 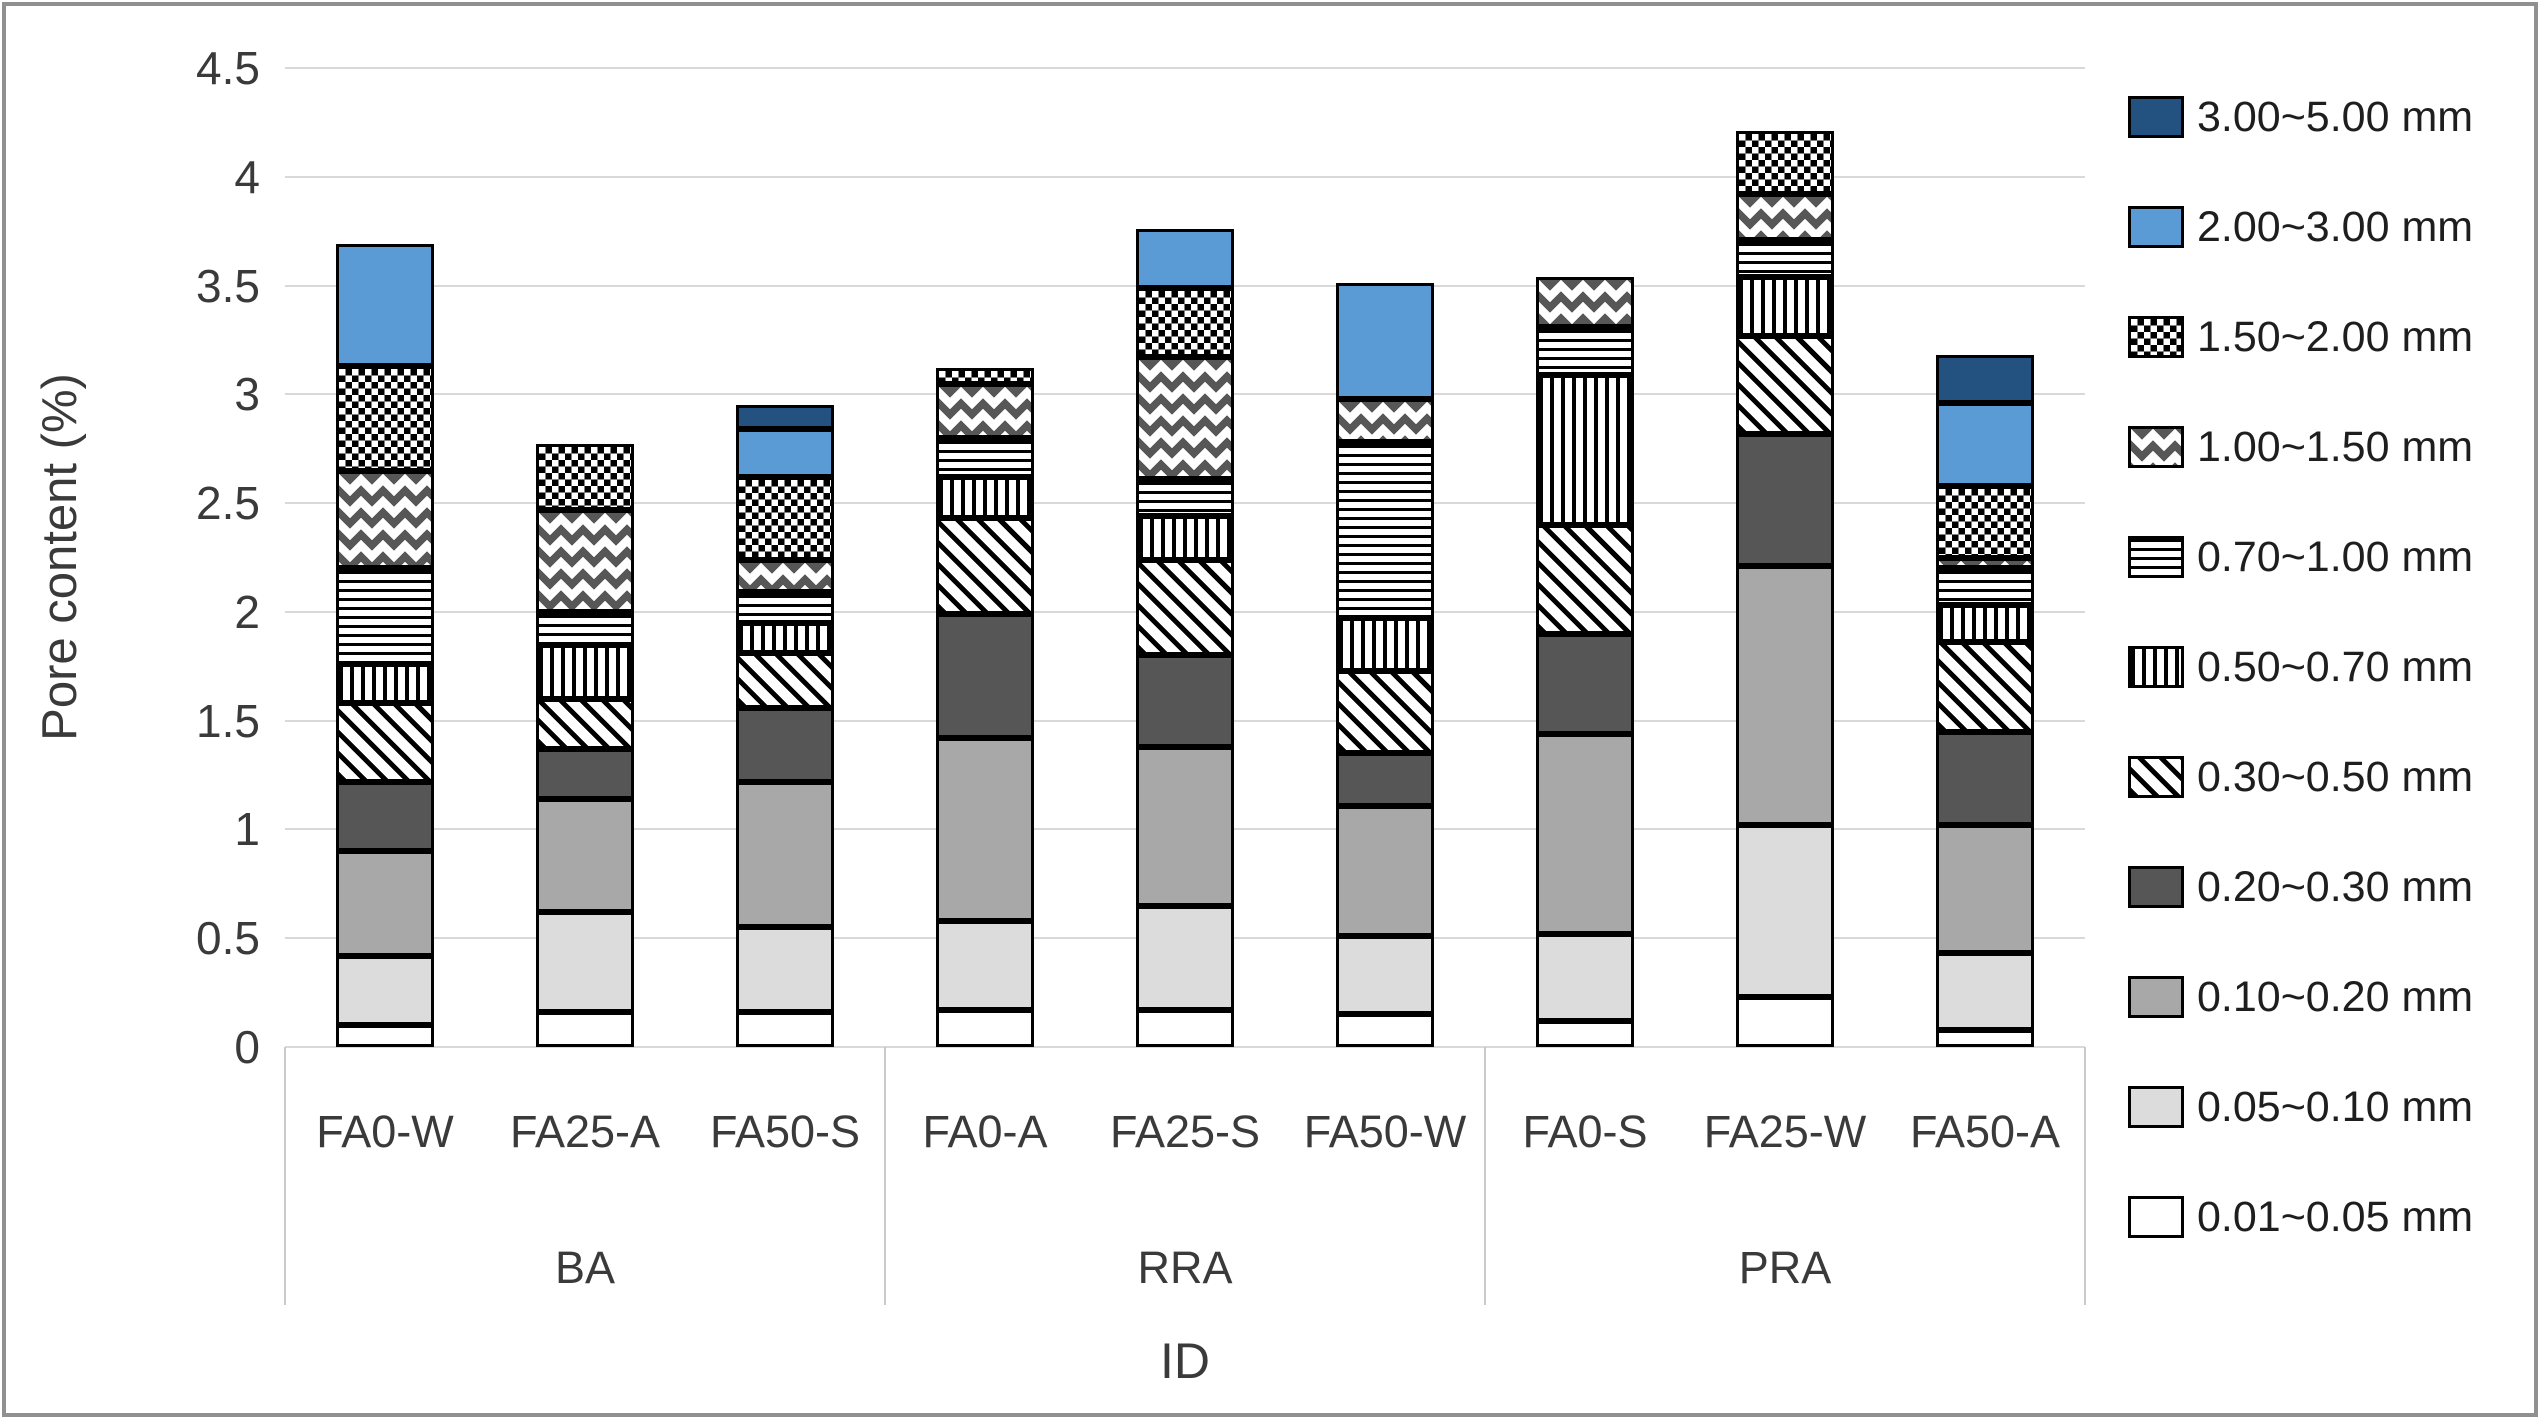 What do you see at coordinates (2335, 886) in the screenshot?
I see `legend-label: 0.20~0.30 mm` at bounding box center [2335, 886].